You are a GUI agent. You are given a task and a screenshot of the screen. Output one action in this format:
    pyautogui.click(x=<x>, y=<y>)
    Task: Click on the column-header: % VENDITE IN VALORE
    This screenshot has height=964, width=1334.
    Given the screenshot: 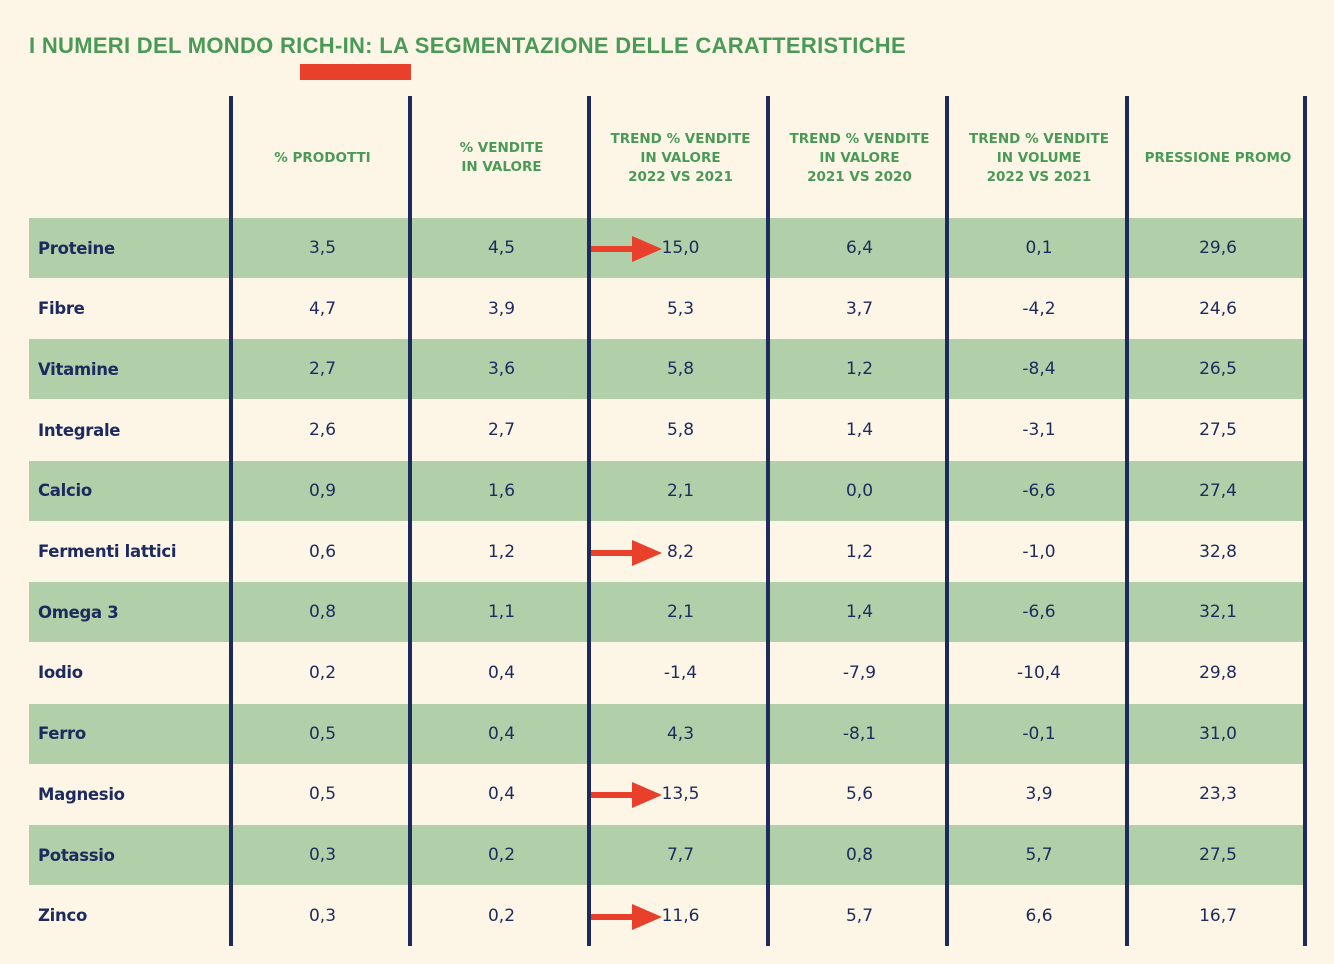 What is the action you would take?
    pyautogui.click(x=501, y=157)
    